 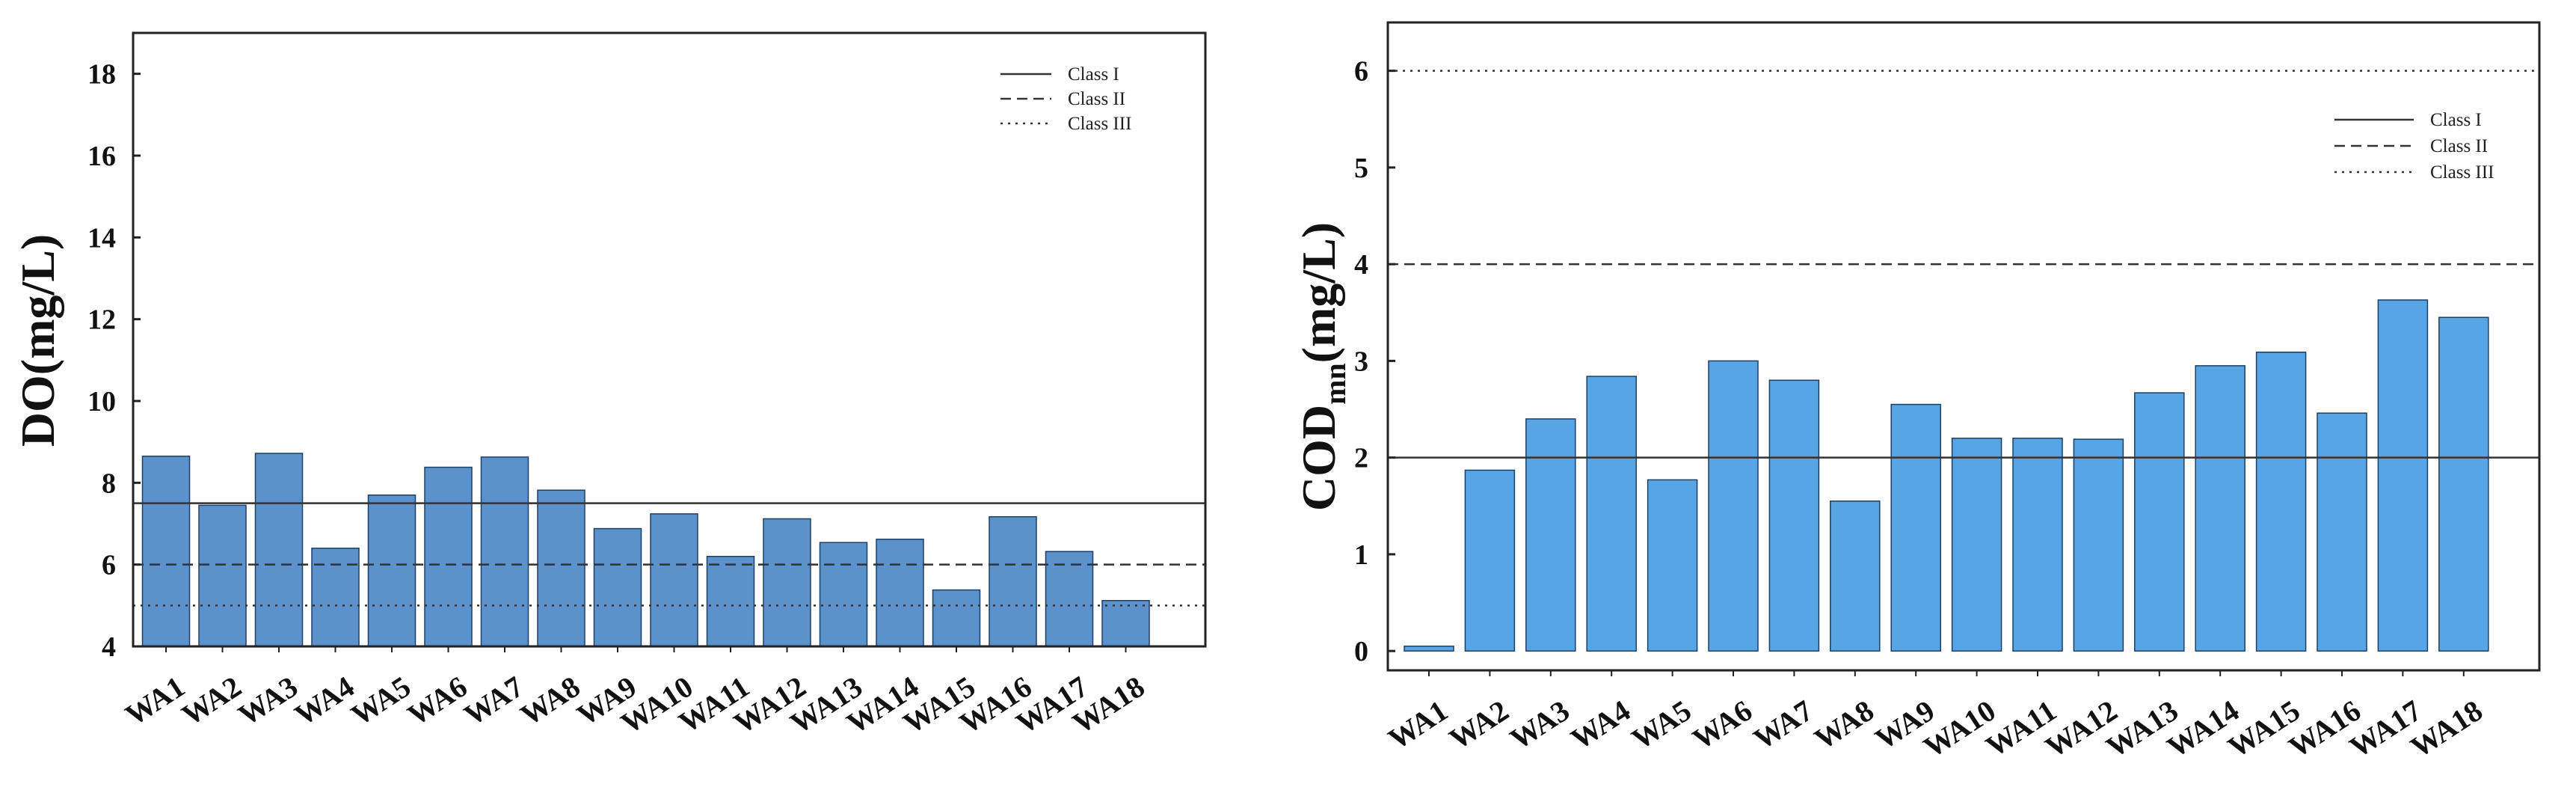 I want to click on codmn-x-label-wa18: WA18, so click(x=2447, y=730).